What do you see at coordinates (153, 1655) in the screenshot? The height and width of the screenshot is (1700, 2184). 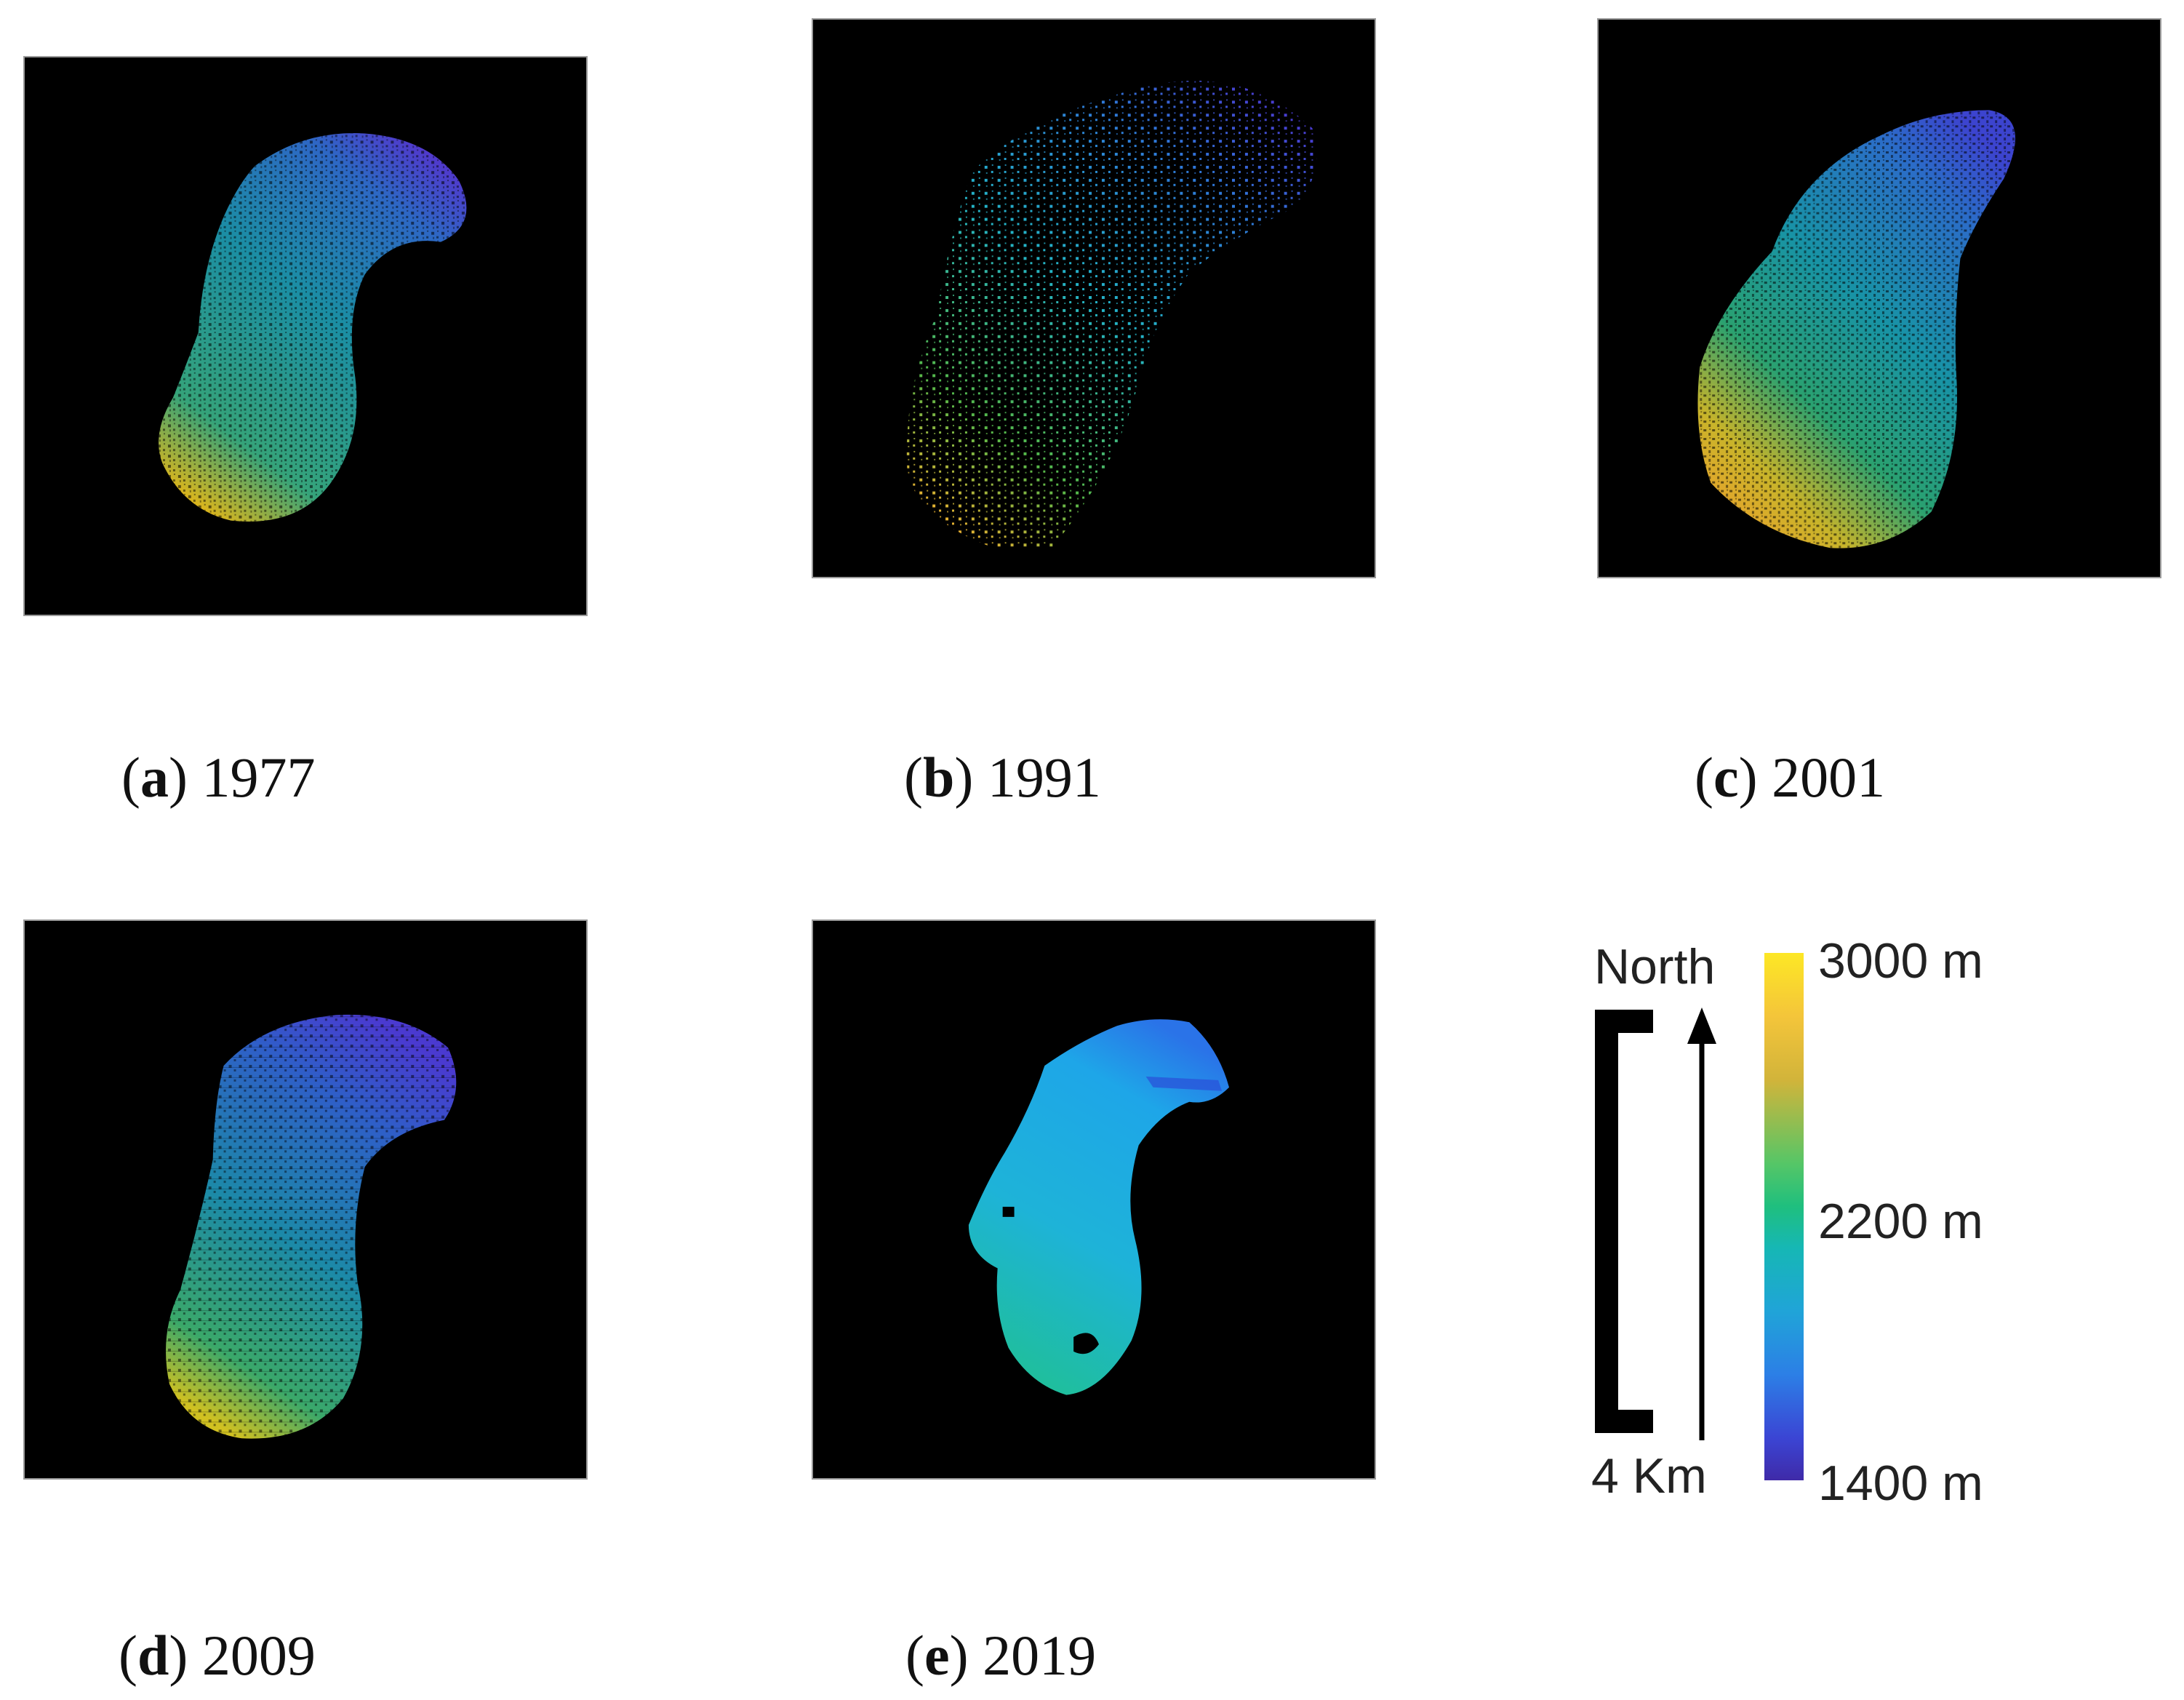 I see `caption-letter-d: d` at bounding box center [153, 1655].